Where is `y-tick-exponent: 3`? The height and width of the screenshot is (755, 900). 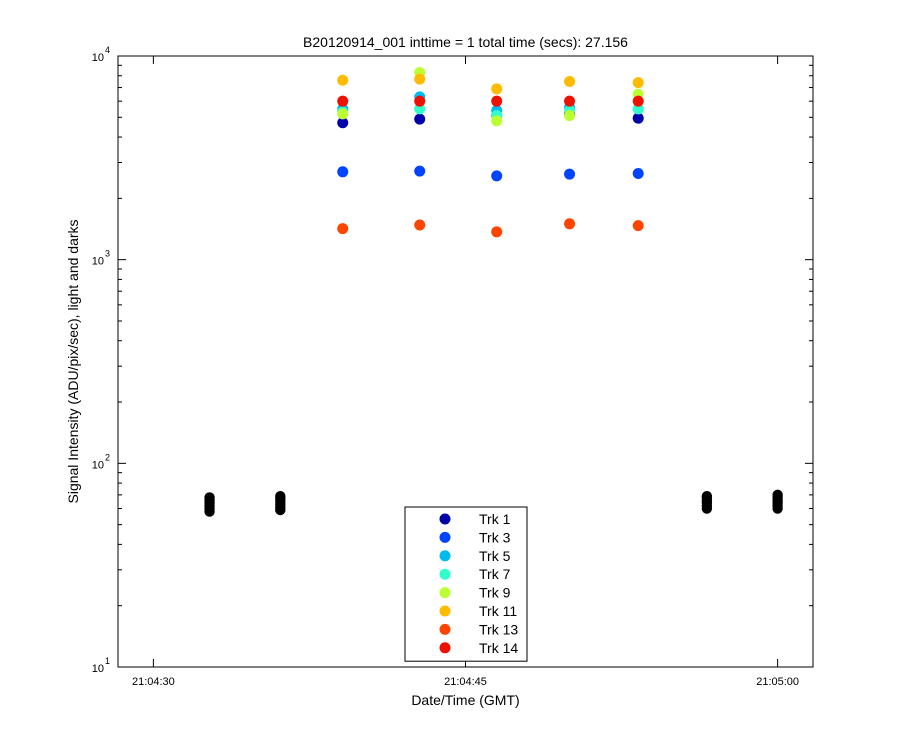 y-tick-exponent: 3 is located at coordinates (107, 254).